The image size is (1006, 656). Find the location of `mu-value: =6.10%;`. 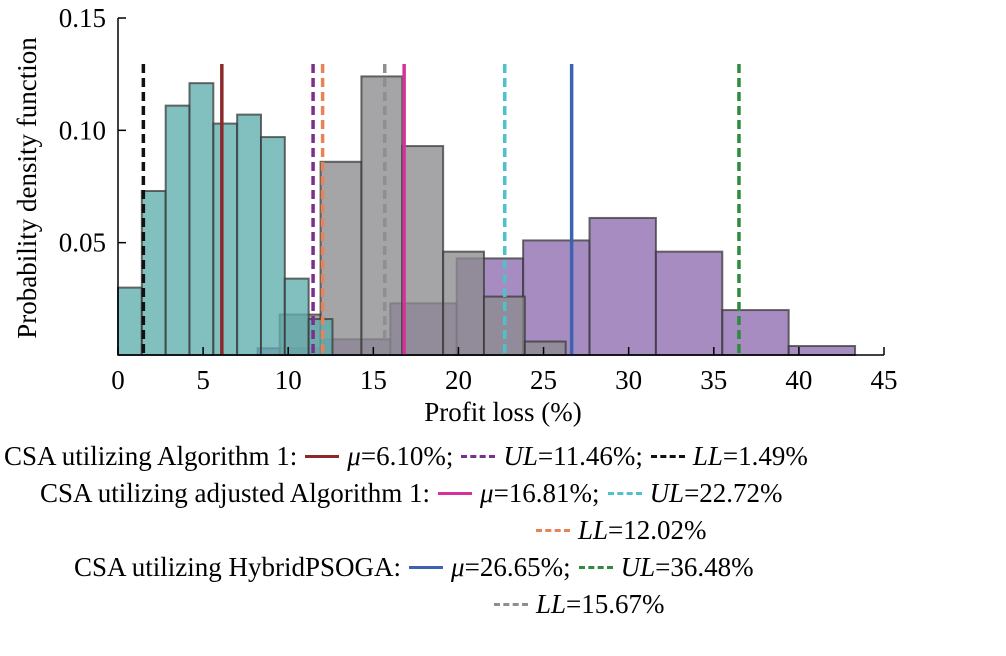

mu-value: =6.10%; is located at coordinates (407, 456).